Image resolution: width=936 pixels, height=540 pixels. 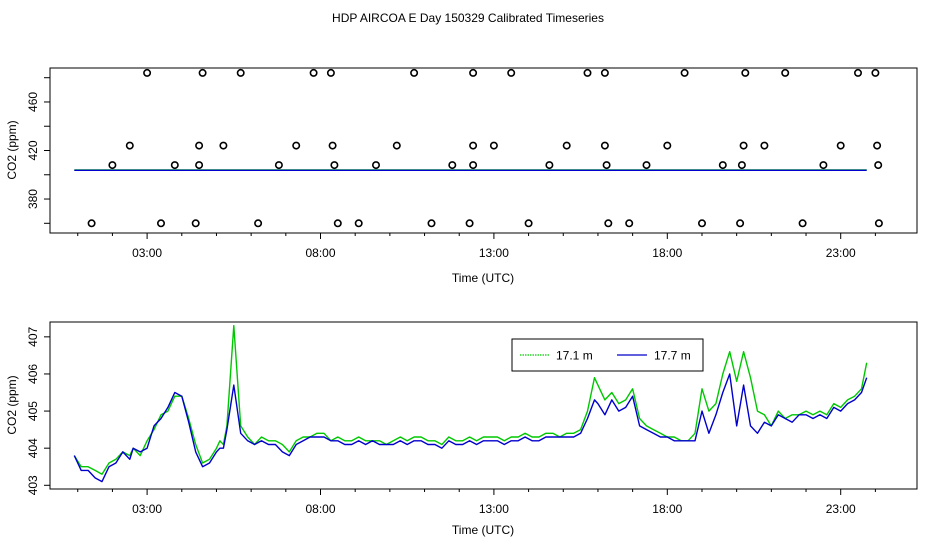 What do you see at coordinates (483, 278) in the screenshot?
I see `panel-top-x-label: Time (UTC)` at bounding box center [483, 278].